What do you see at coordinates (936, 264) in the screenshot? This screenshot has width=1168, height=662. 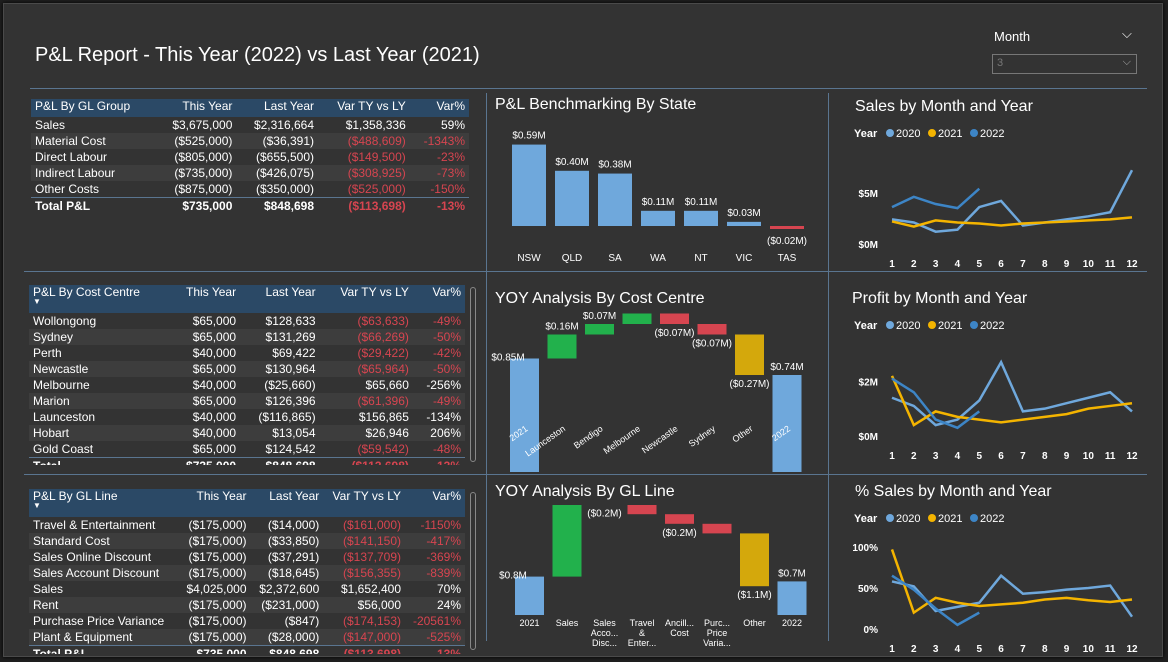 I see `x-tick-label: 3` at bounding box center [936, 264].